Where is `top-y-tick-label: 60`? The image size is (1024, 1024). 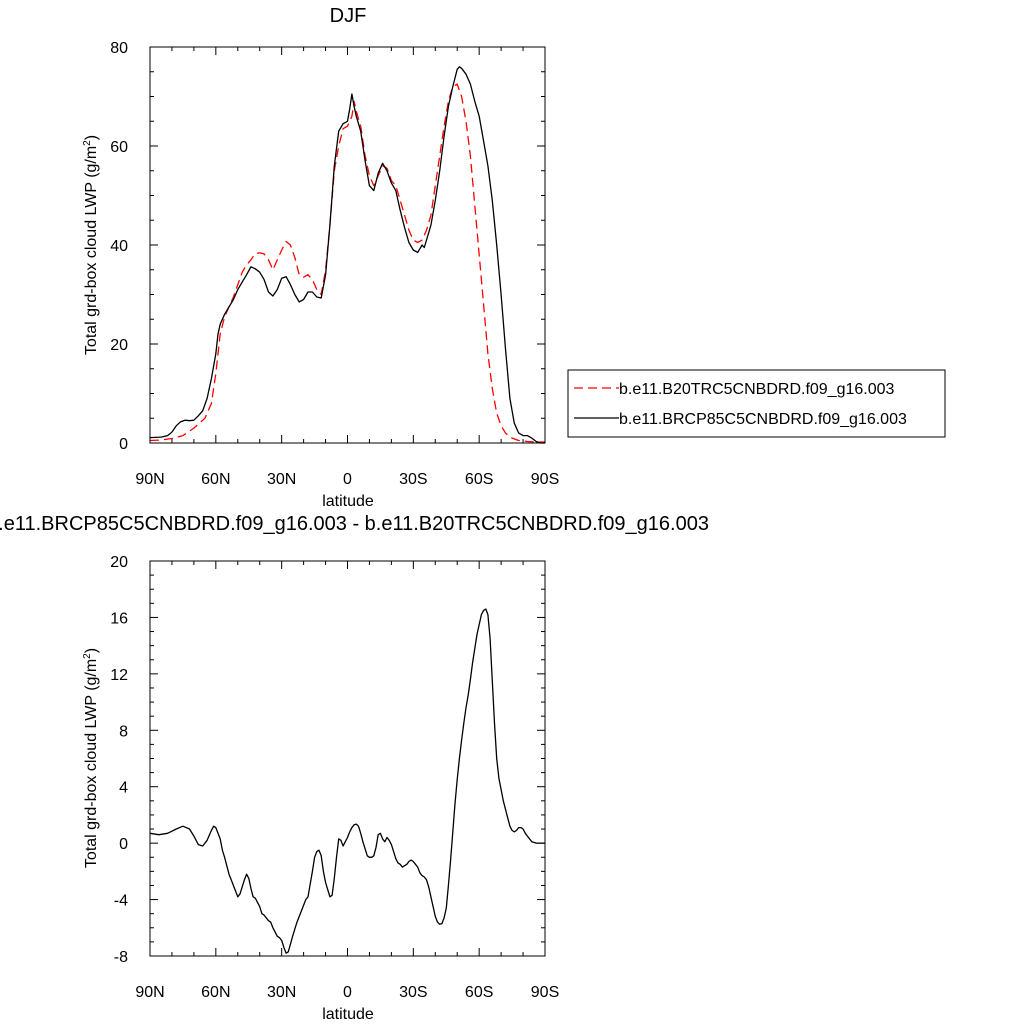
top-y-tick-label: 60 is located at coordinates (119, 147).